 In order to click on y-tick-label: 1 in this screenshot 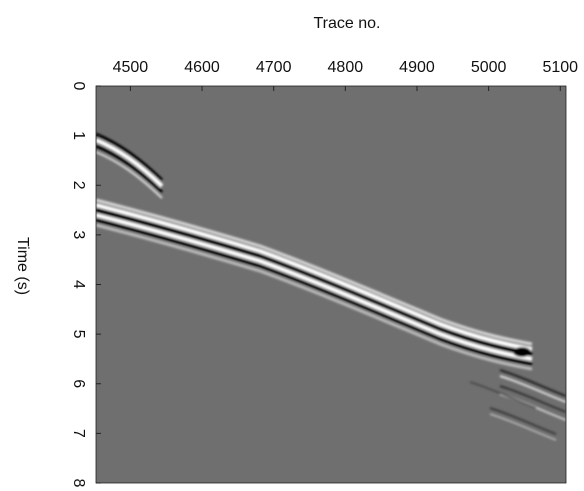, I will do `click(78, 135)`.